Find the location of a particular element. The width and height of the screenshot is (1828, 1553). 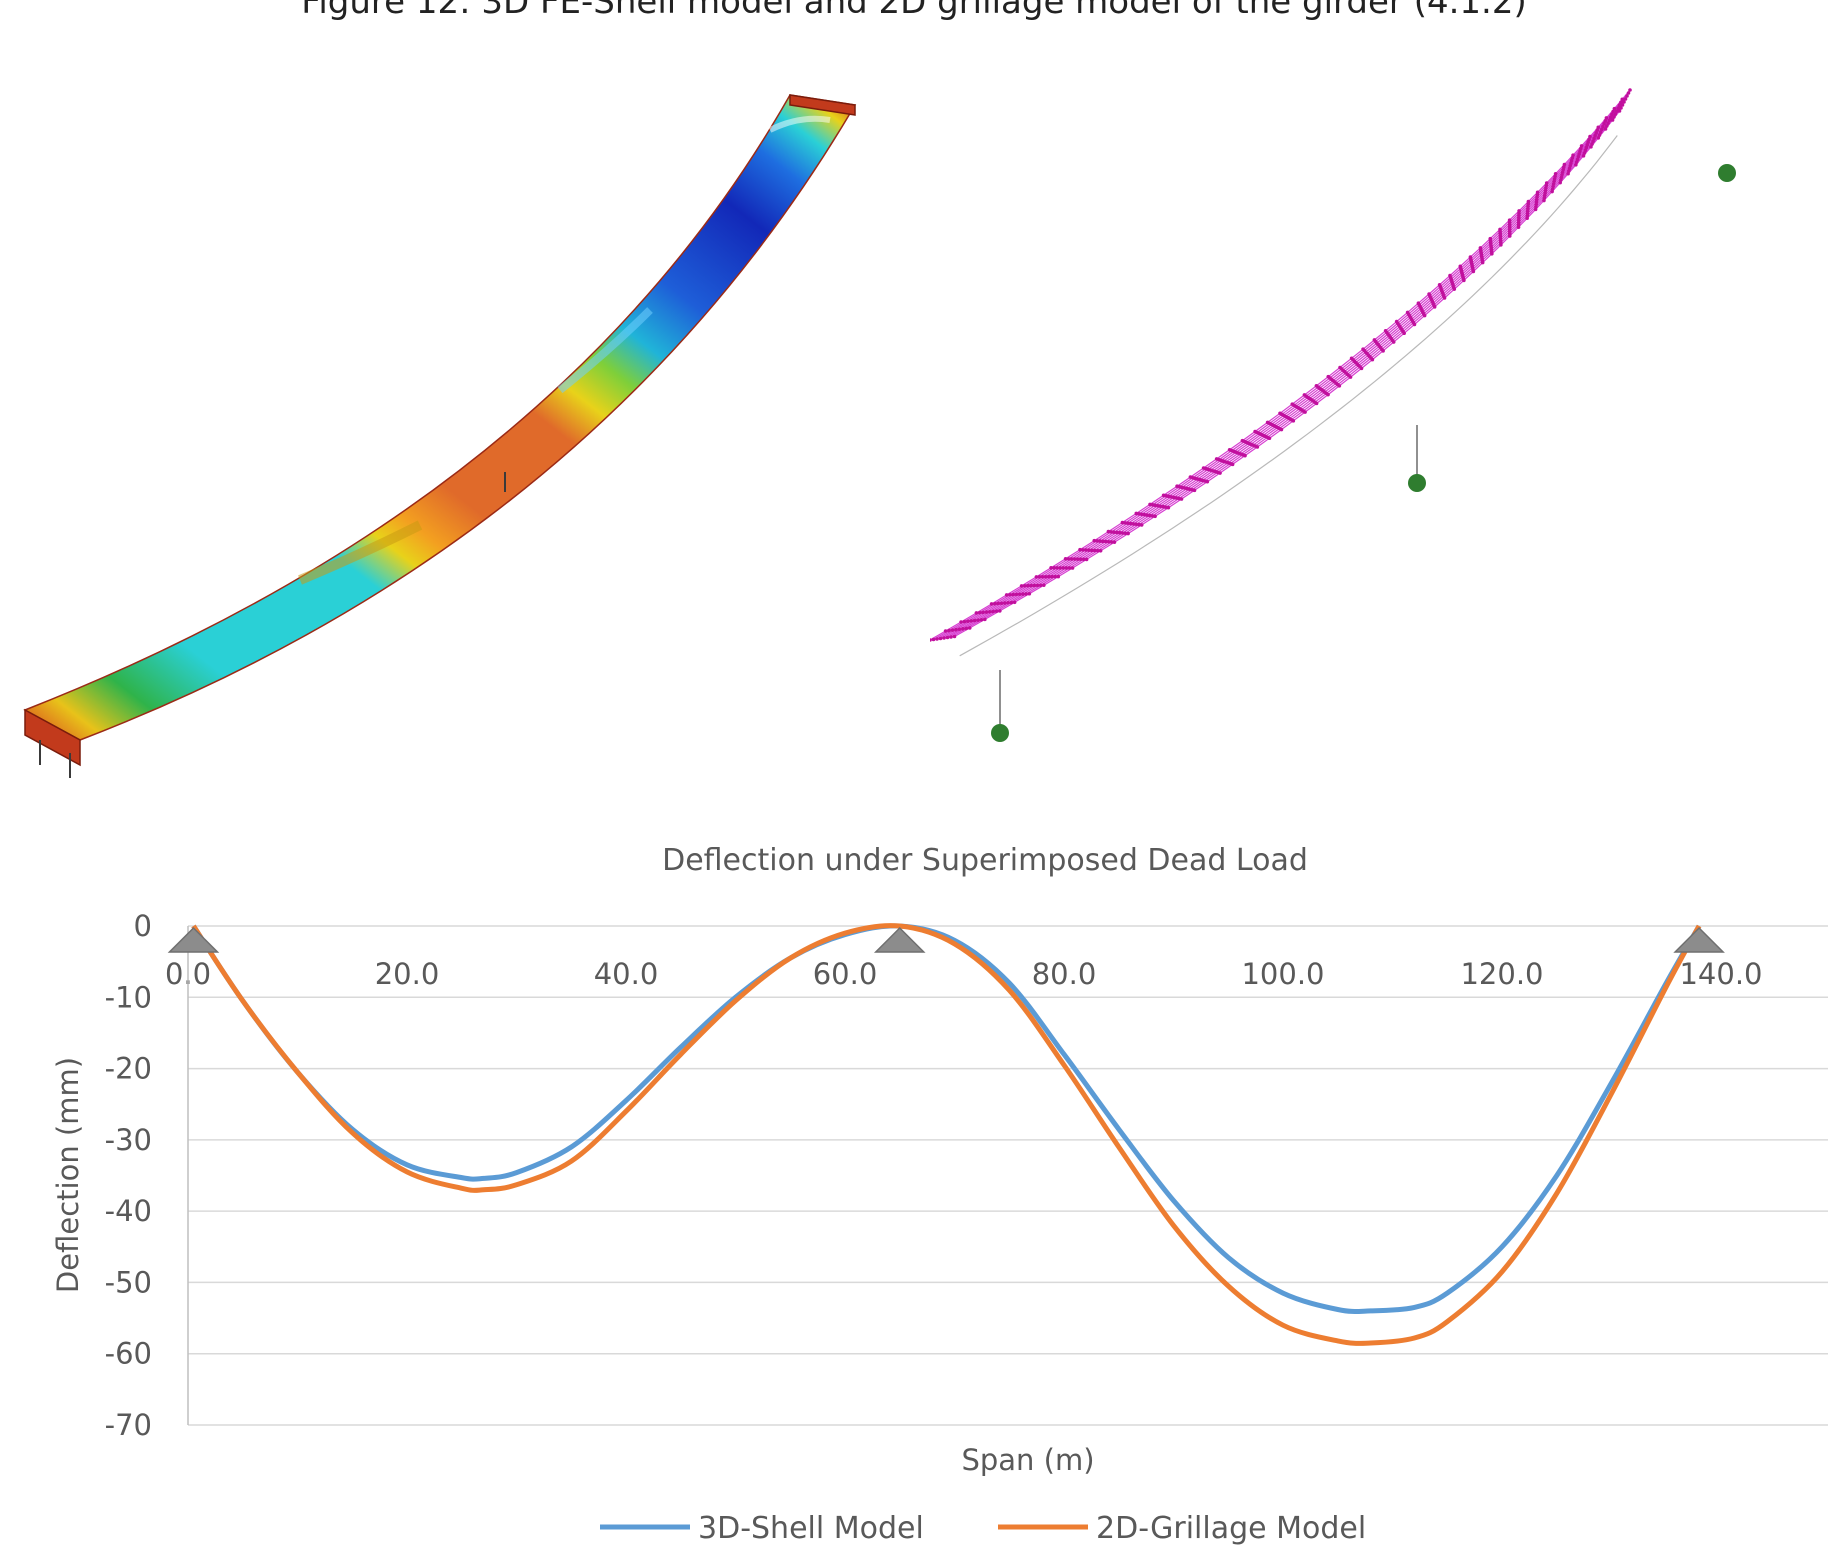

y-tick-label: -50 is located at coordinates (128, 1282).